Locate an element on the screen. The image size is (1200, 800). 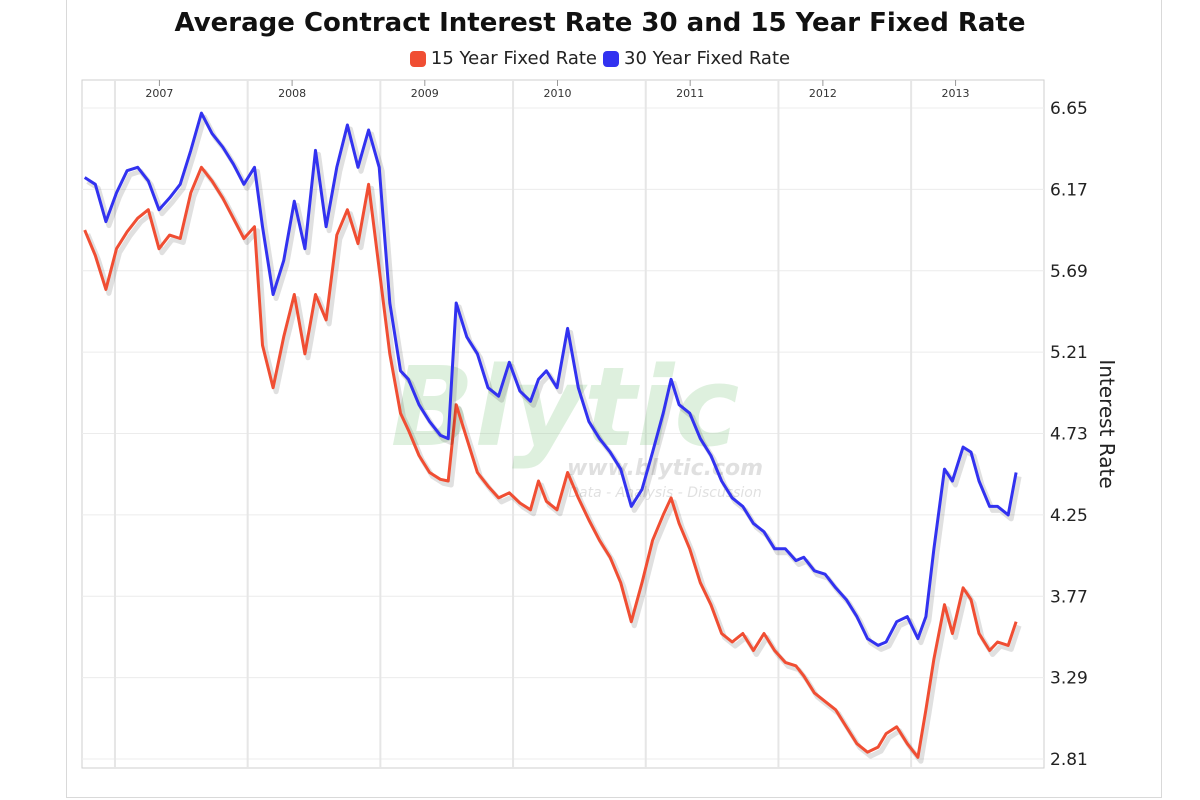
legend-label-15-year: 15 Year Fixed Rate is located at coordinates (513, 58).